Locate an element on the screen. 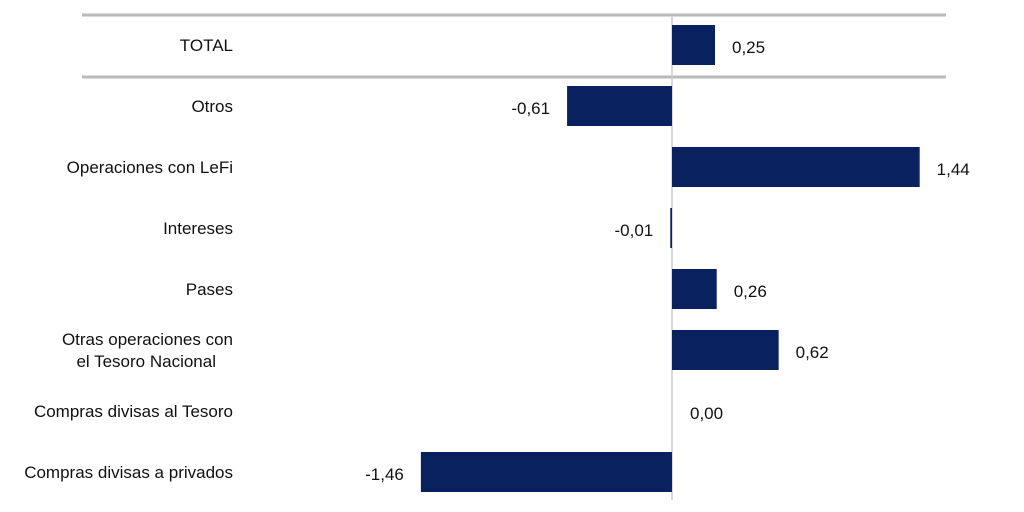 The image size is (1024, 512). value-label: 0,00 is located at coordinates (706, 413).